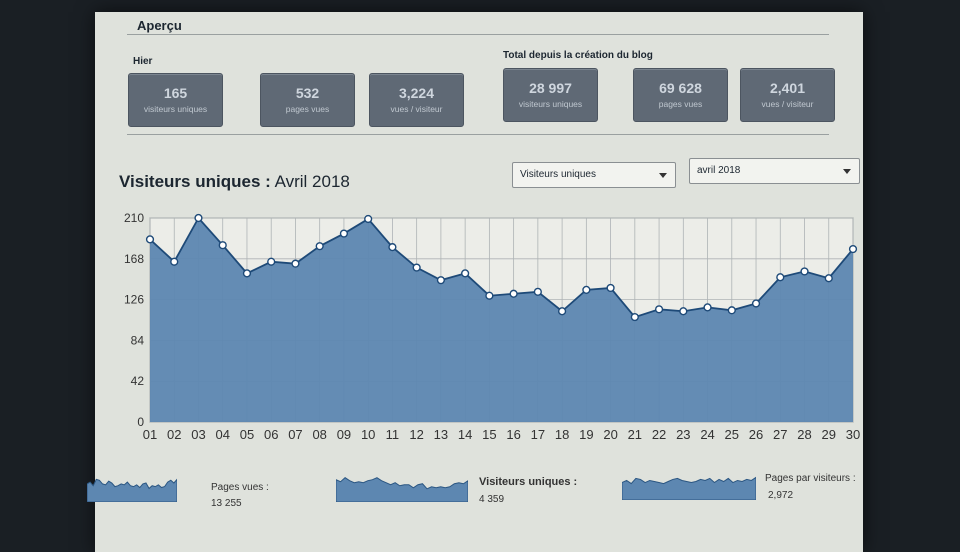  Describe the element at coordinates (804, 434) in the screenshot. I see `x-tick-label: 28` at that location.